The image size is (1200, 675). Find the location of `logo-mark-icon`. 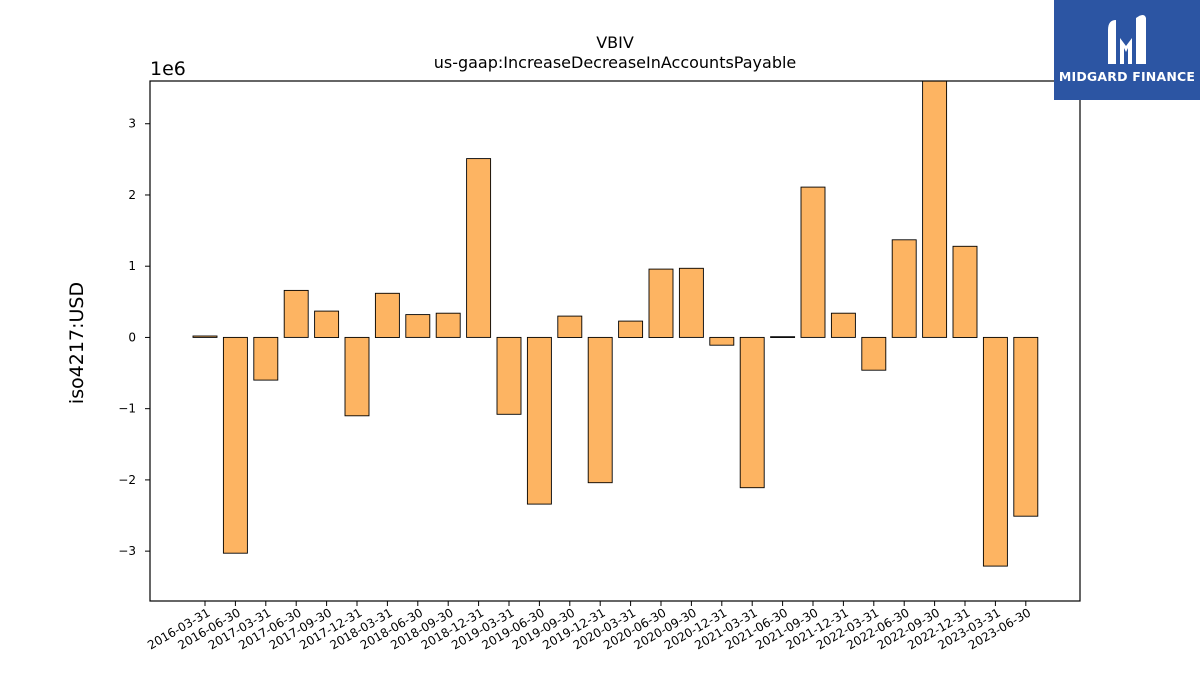

logo-mark-icon is located at coordinates (1127, 39).